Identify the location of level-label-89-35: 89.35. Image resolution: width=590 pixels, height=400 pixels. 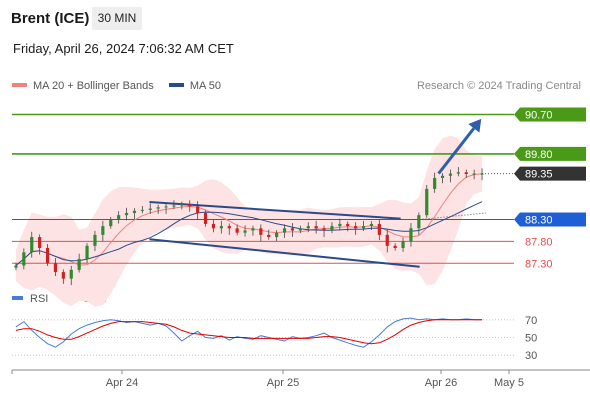
(539, 175).